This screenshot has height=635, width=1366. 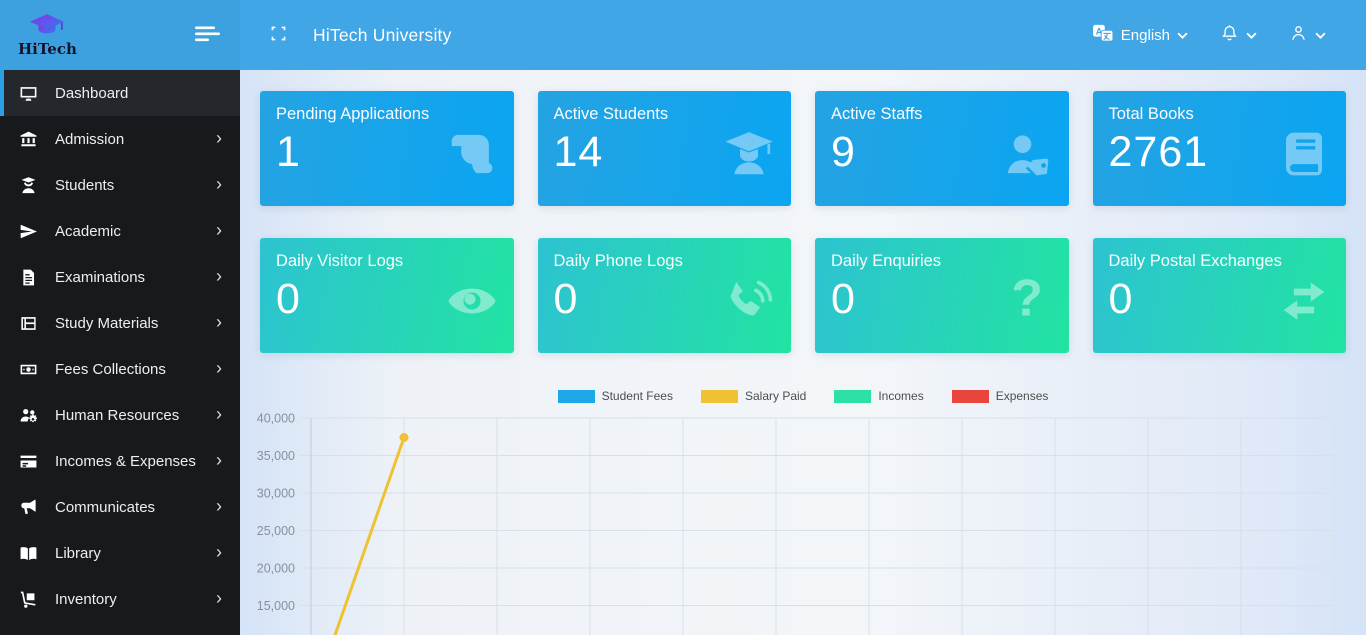 I want to click on stat-card-label: Daily Enquiries, so click(x=886, y=261).